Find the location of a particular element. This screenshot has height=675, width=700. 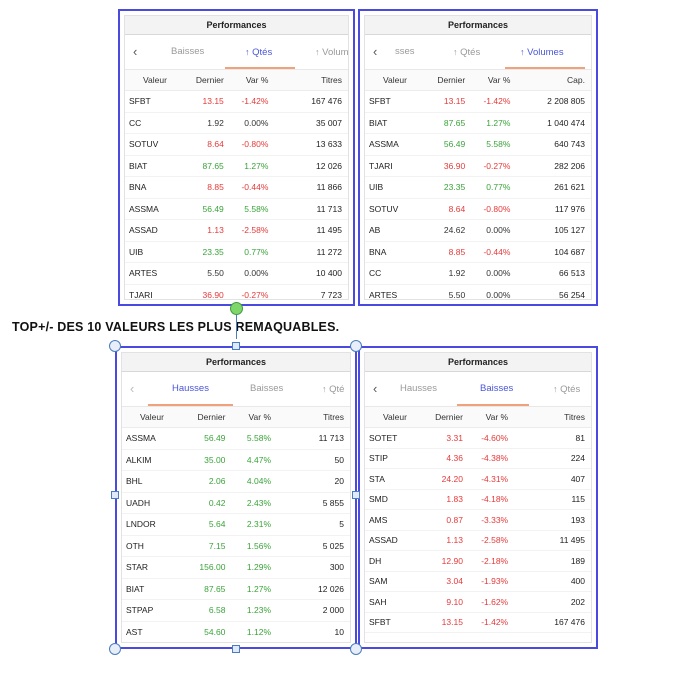

rotate-handle is located at coordinates (236, 308).